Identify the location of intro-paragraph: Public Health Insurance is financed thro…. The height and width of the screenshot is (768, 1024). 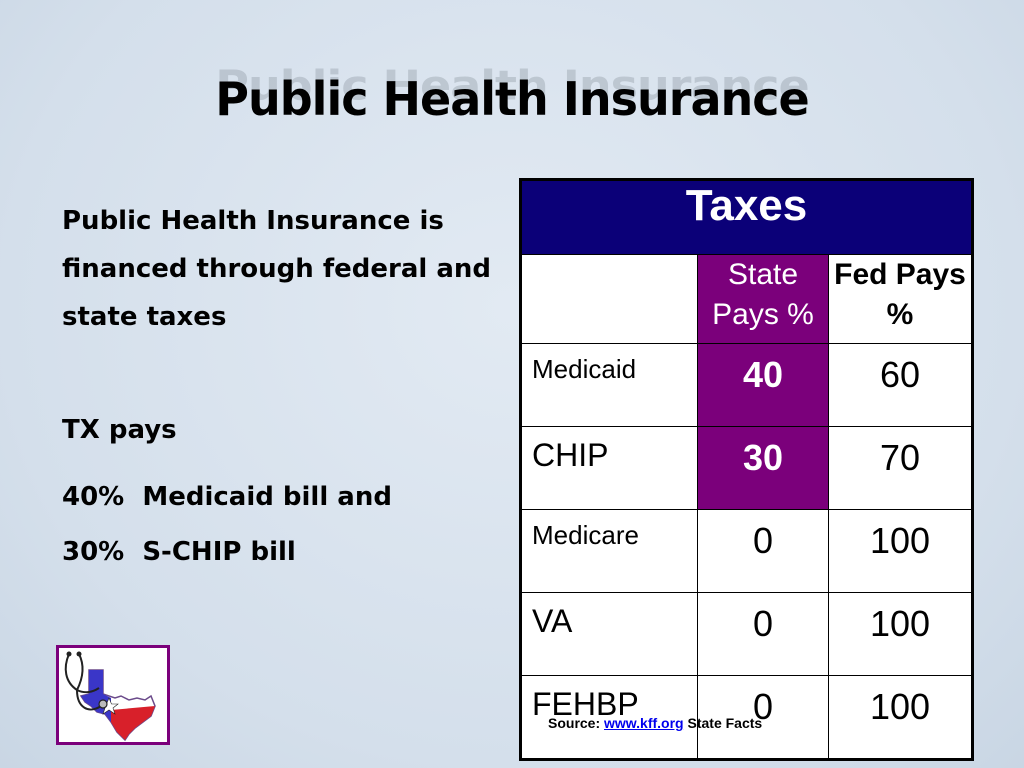
(277, 269).